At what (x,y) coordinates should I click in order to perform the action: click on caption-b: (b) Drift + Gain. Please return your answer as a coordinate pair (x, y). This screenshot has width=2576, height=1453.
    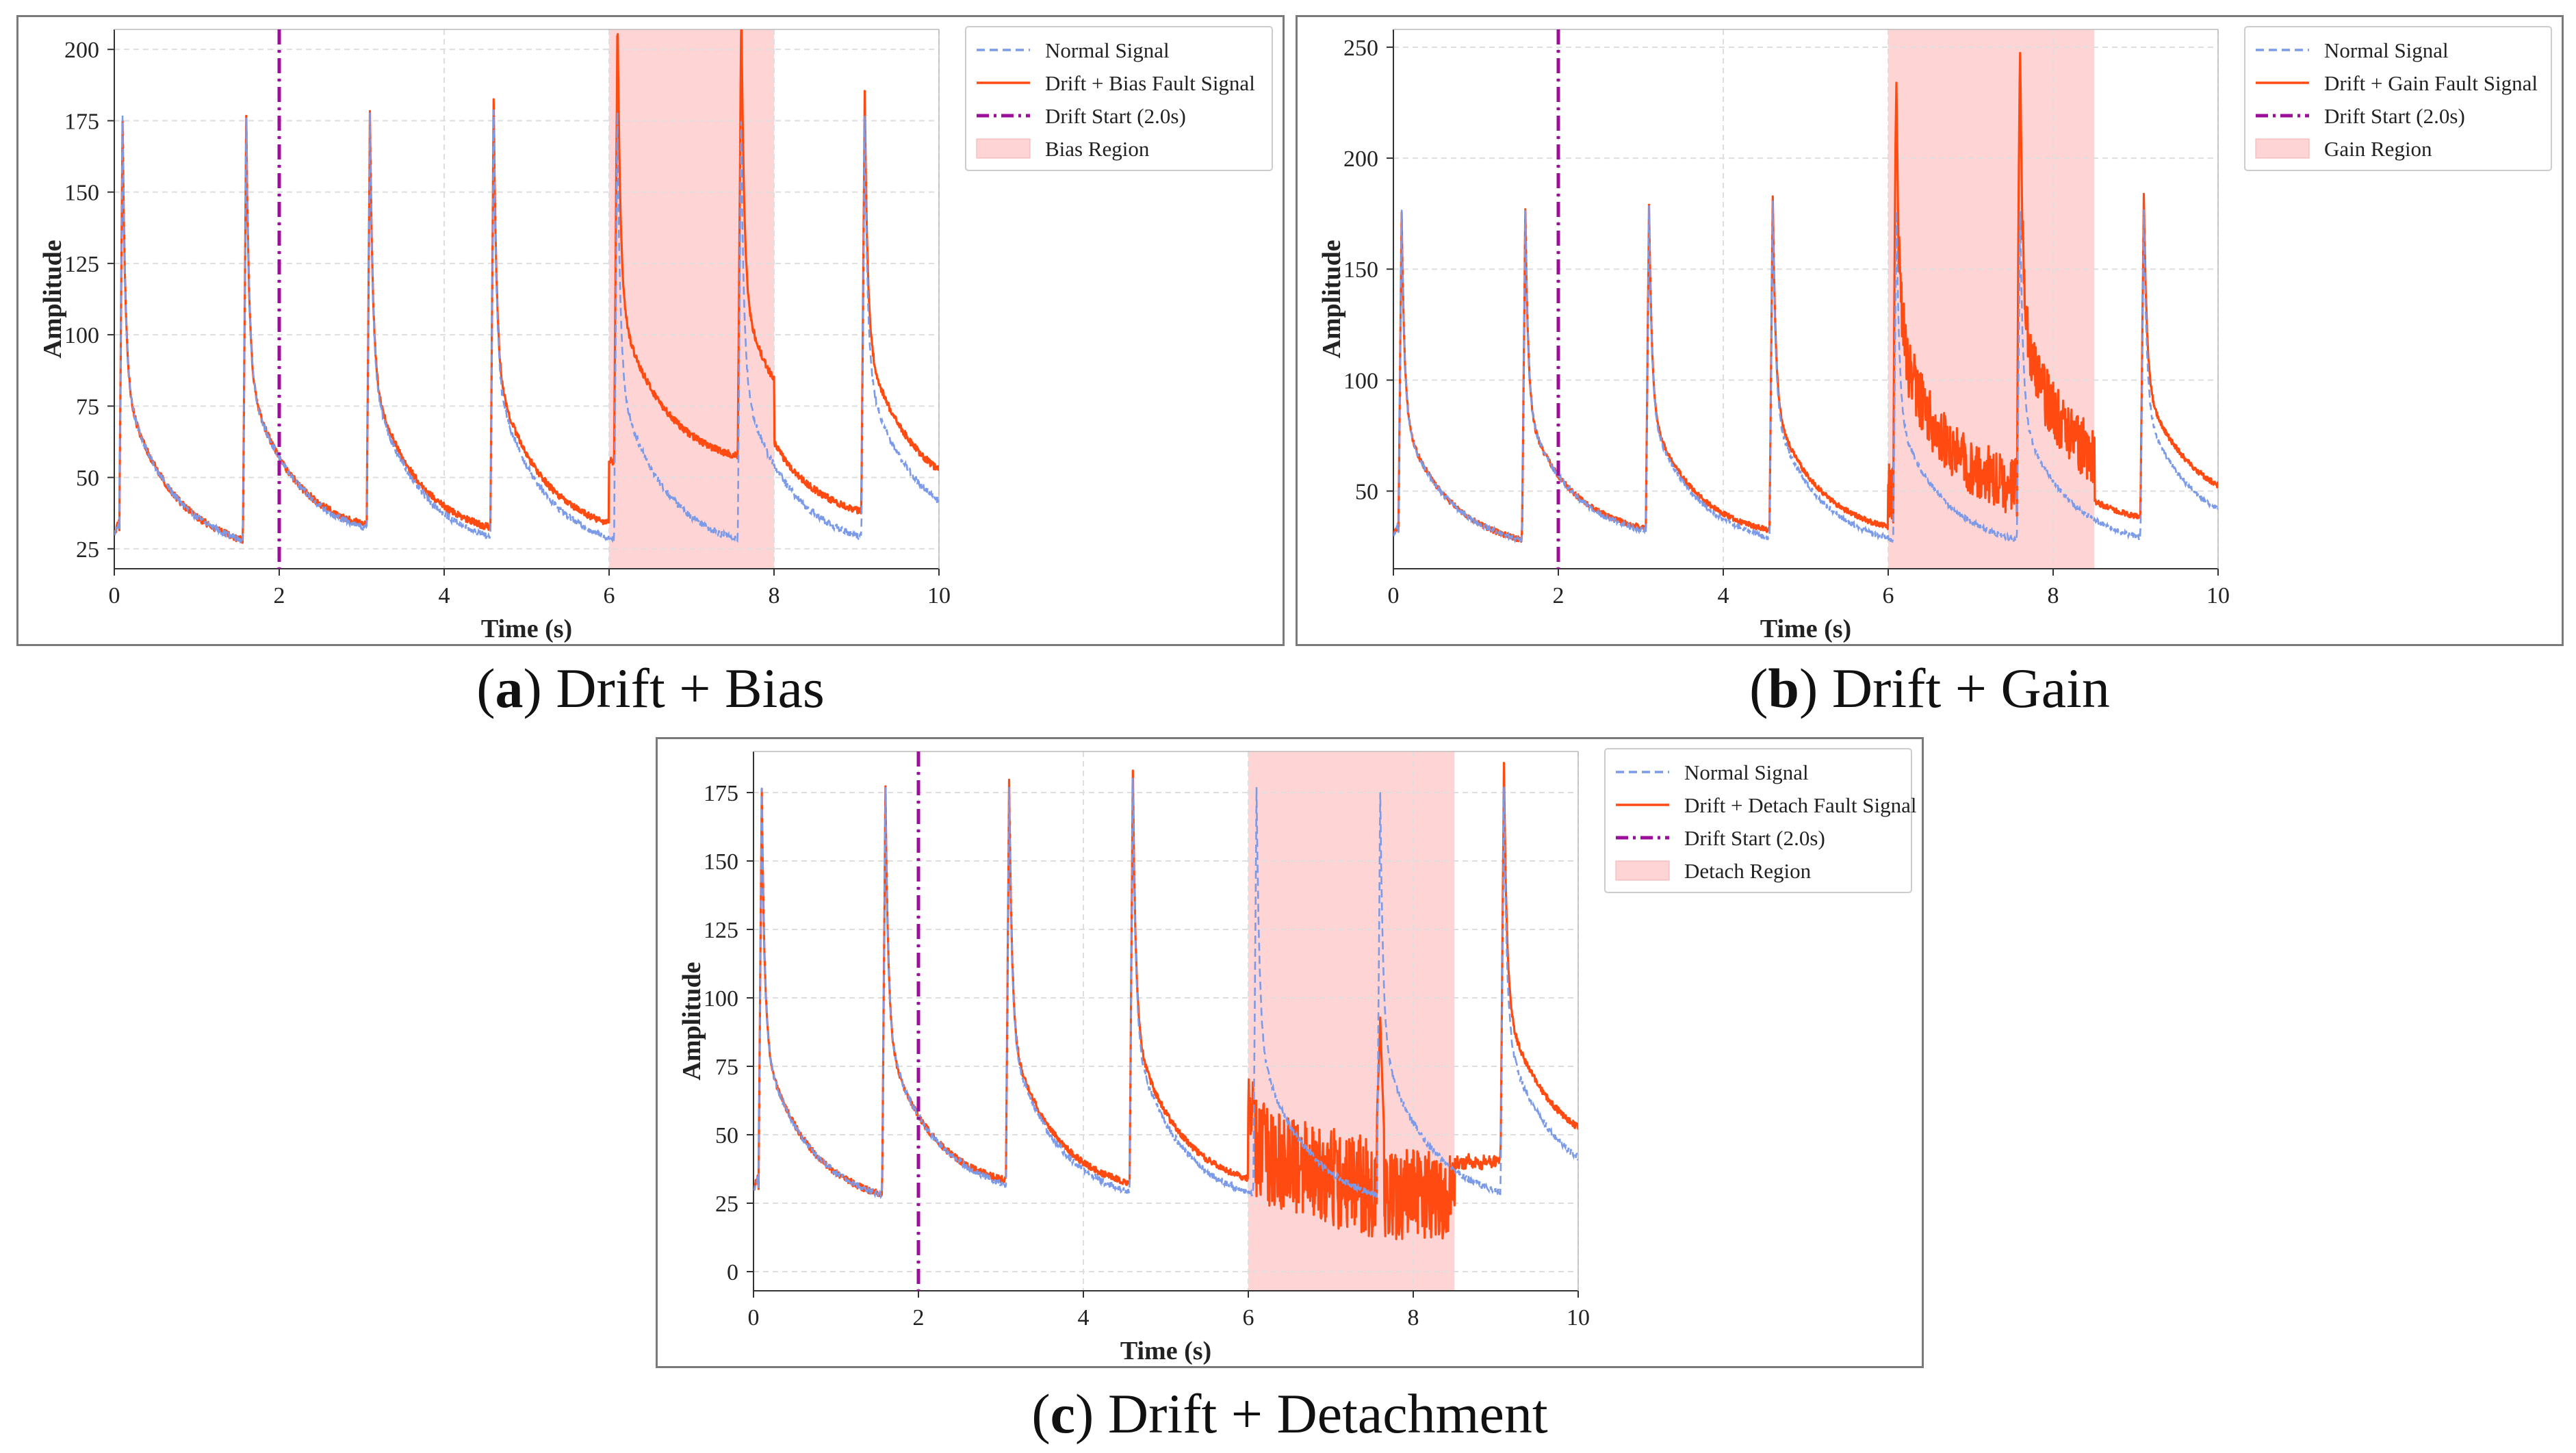
    Looking at the image, I should click on (1929, 688).